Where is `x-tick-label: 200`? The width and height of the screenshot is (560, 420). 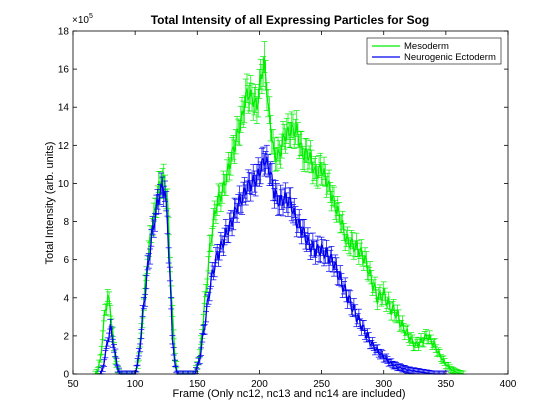
x-tick-label: 200 is located at coordinates (259, 384).